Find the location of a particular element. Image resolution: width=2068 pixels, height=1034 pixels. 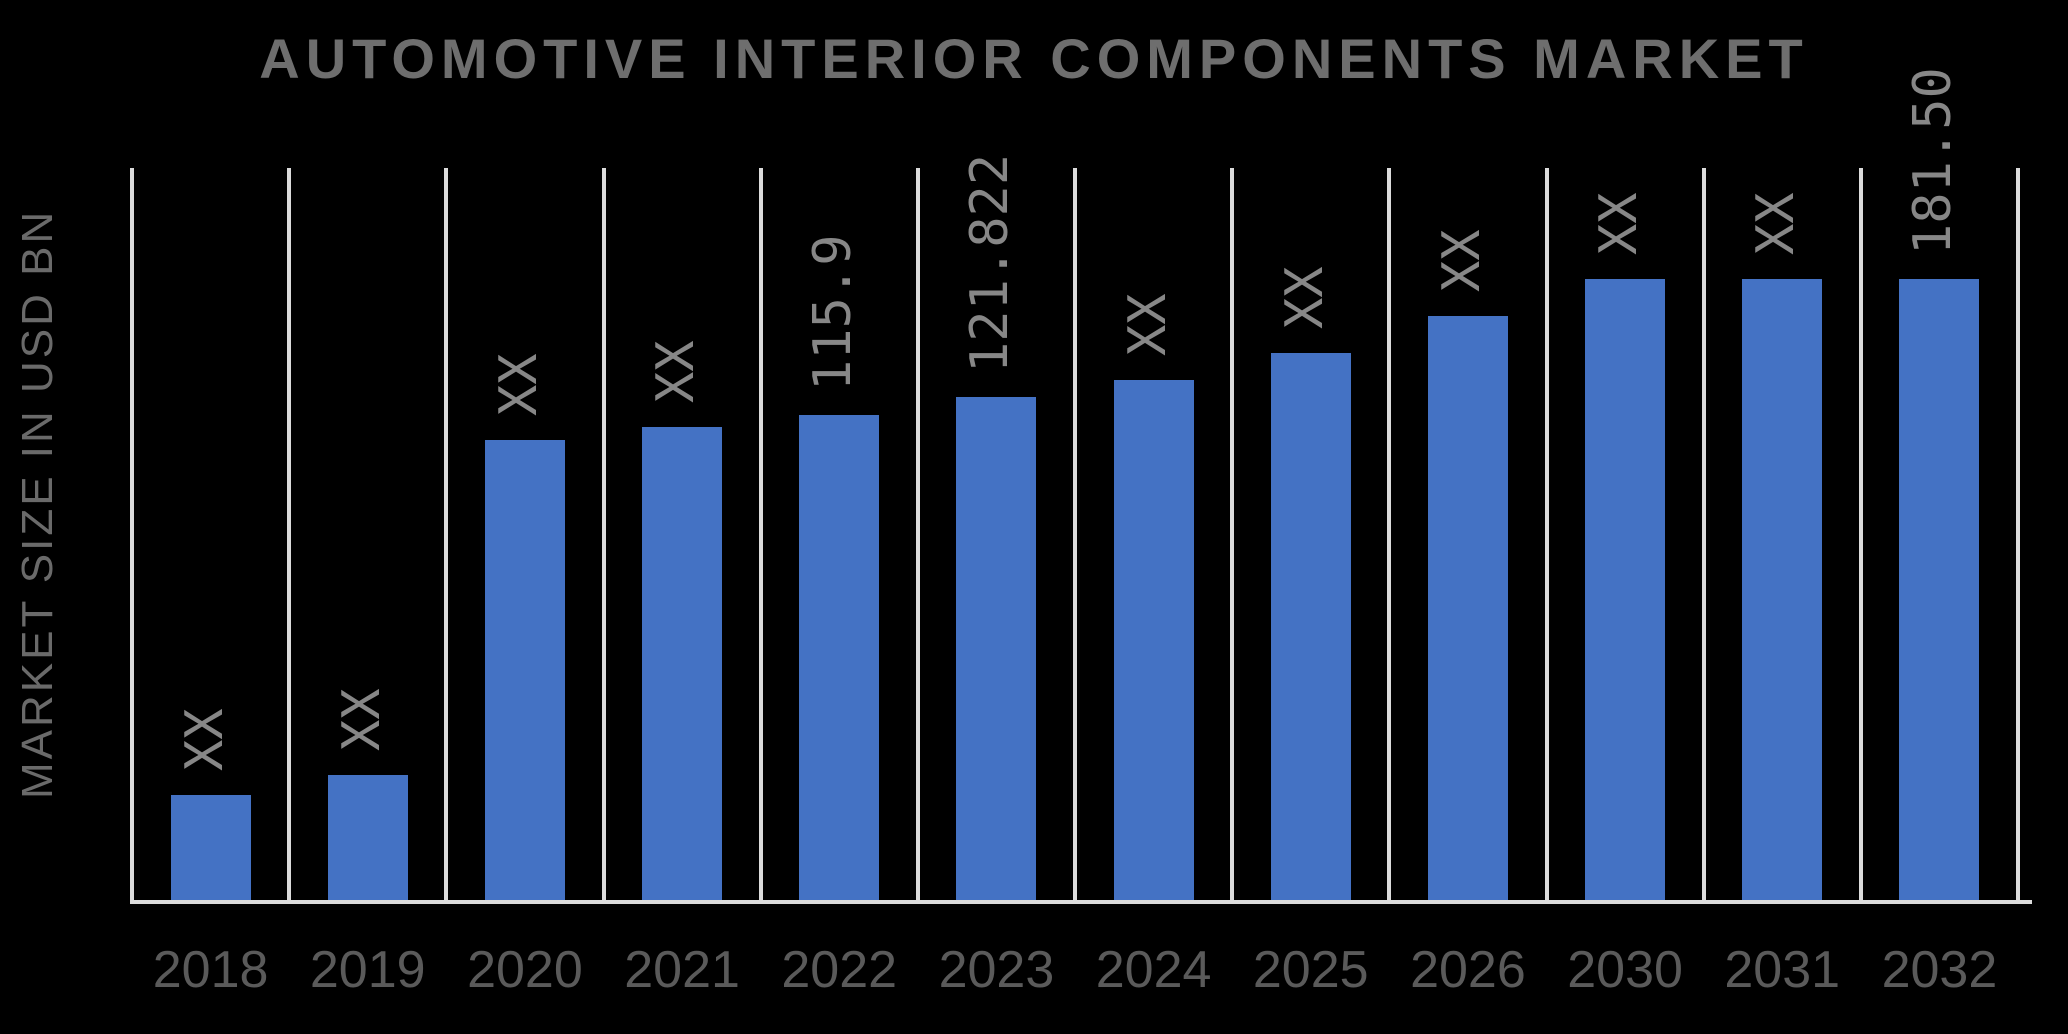

x-axis-label: 2023 is located at coordinates (996, 970).